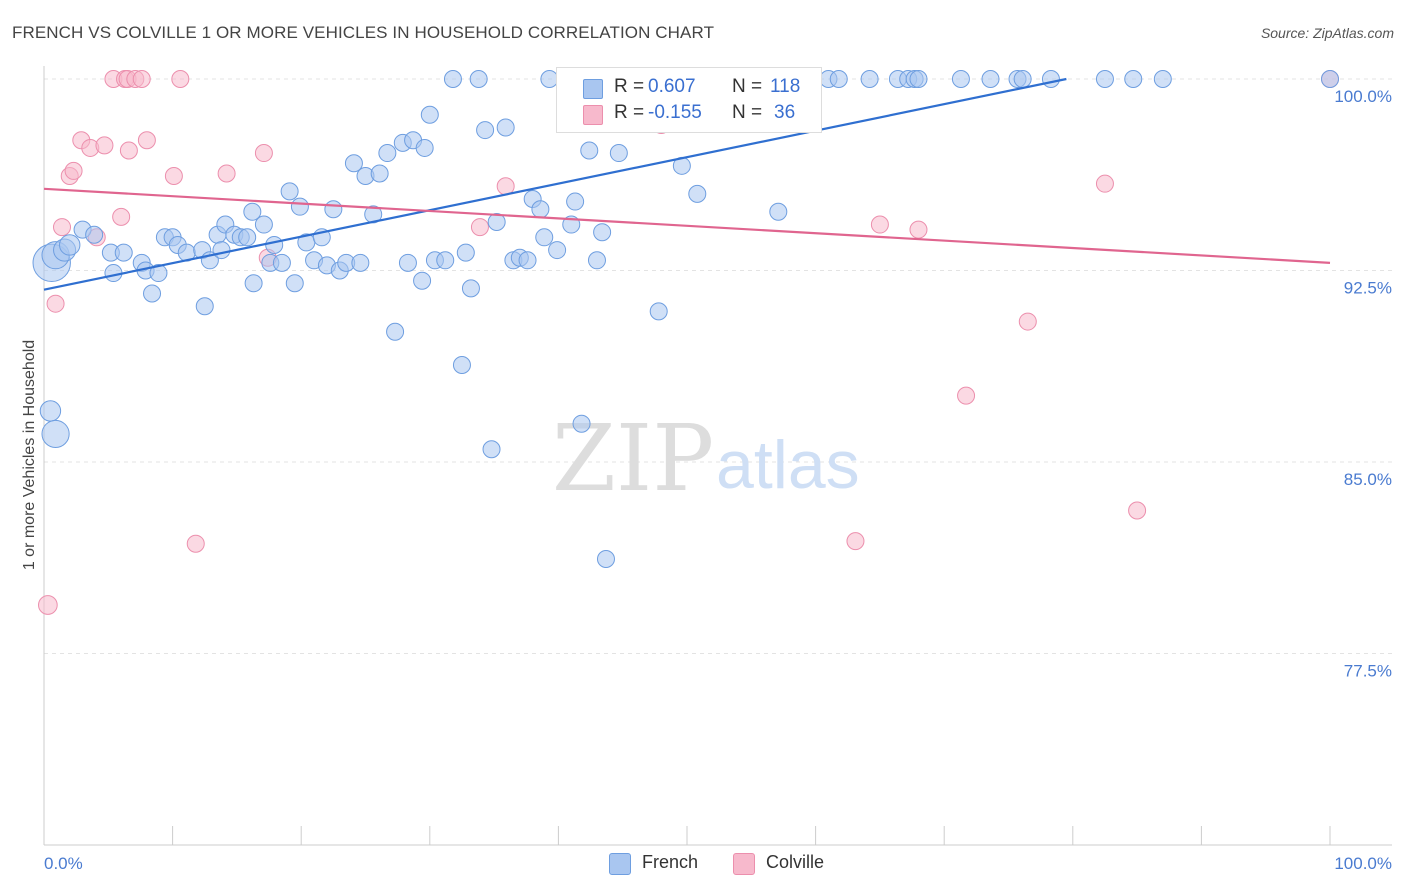 The image size is (1406, 892). Describe the element at coordinates (1363, 863) in the screenshot. I see `x-tick-label: 100.0%` at that location.